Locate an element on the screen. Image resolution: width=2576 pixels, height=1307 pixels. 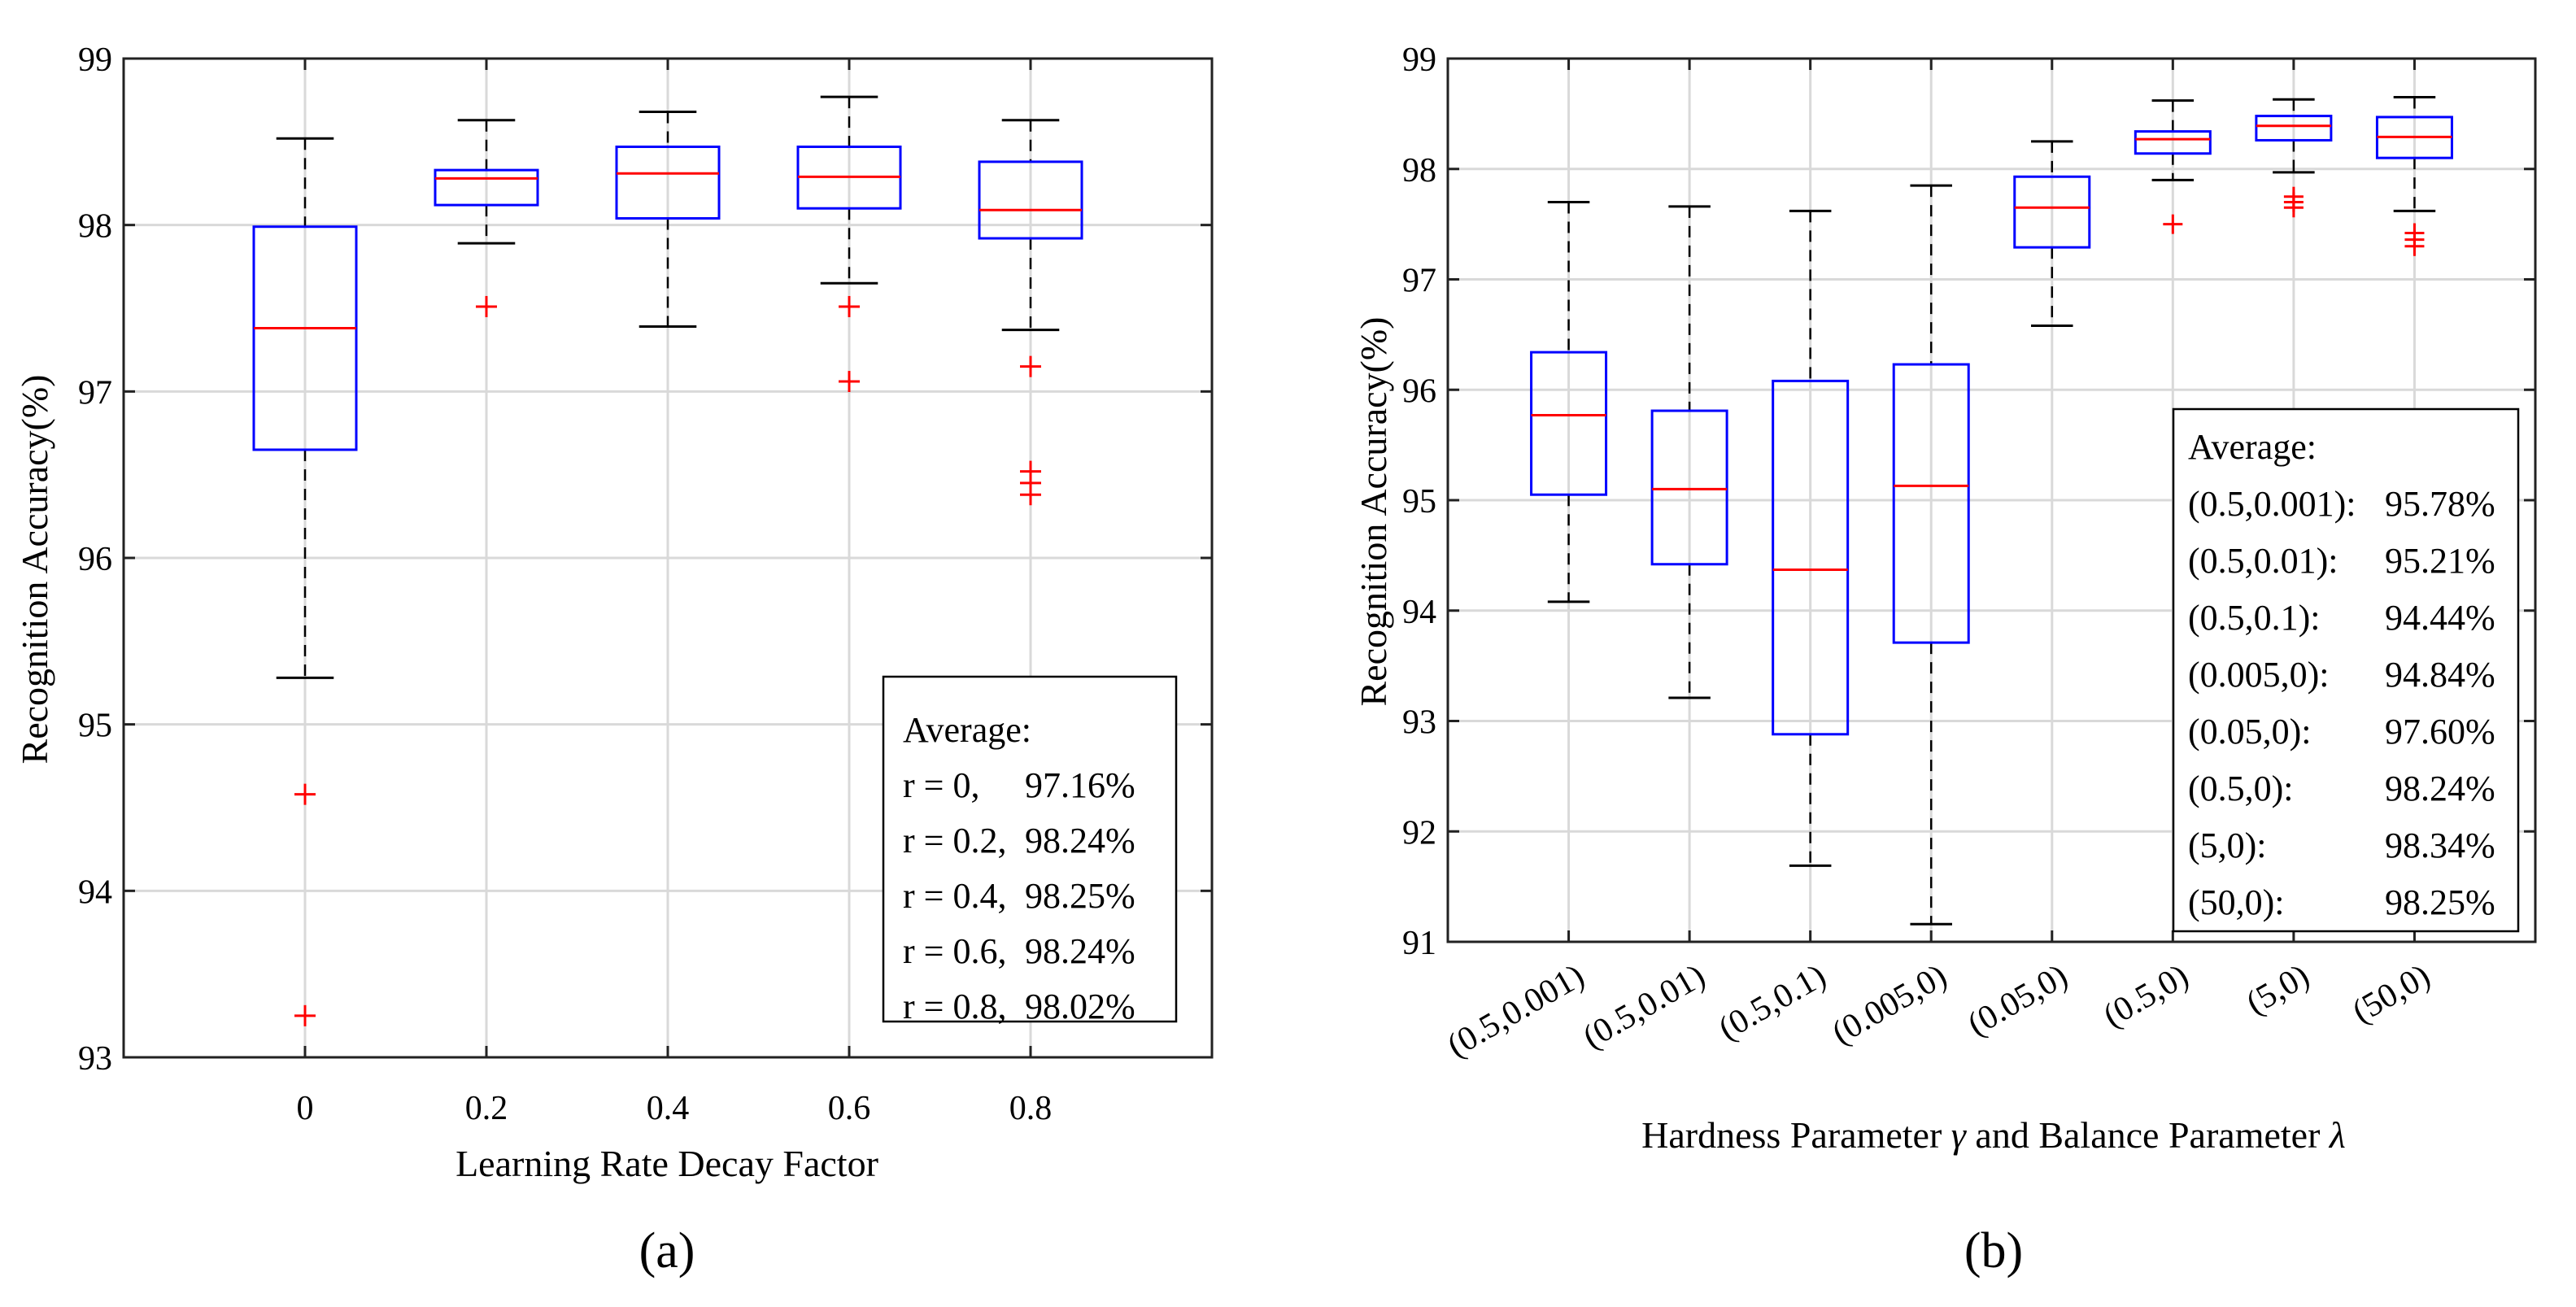
panel-label: (b) is located at coordinates (1993, 1251).